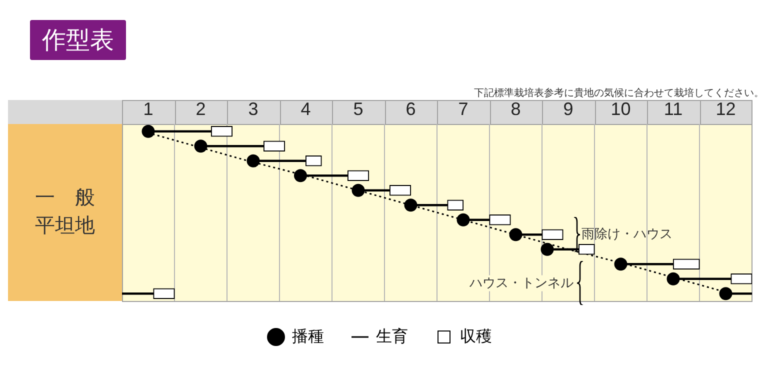  What do you see at coordinates (726, 109) in the screenshot?
I see `x-tick-label: 12` at bounding box center [726, 109].